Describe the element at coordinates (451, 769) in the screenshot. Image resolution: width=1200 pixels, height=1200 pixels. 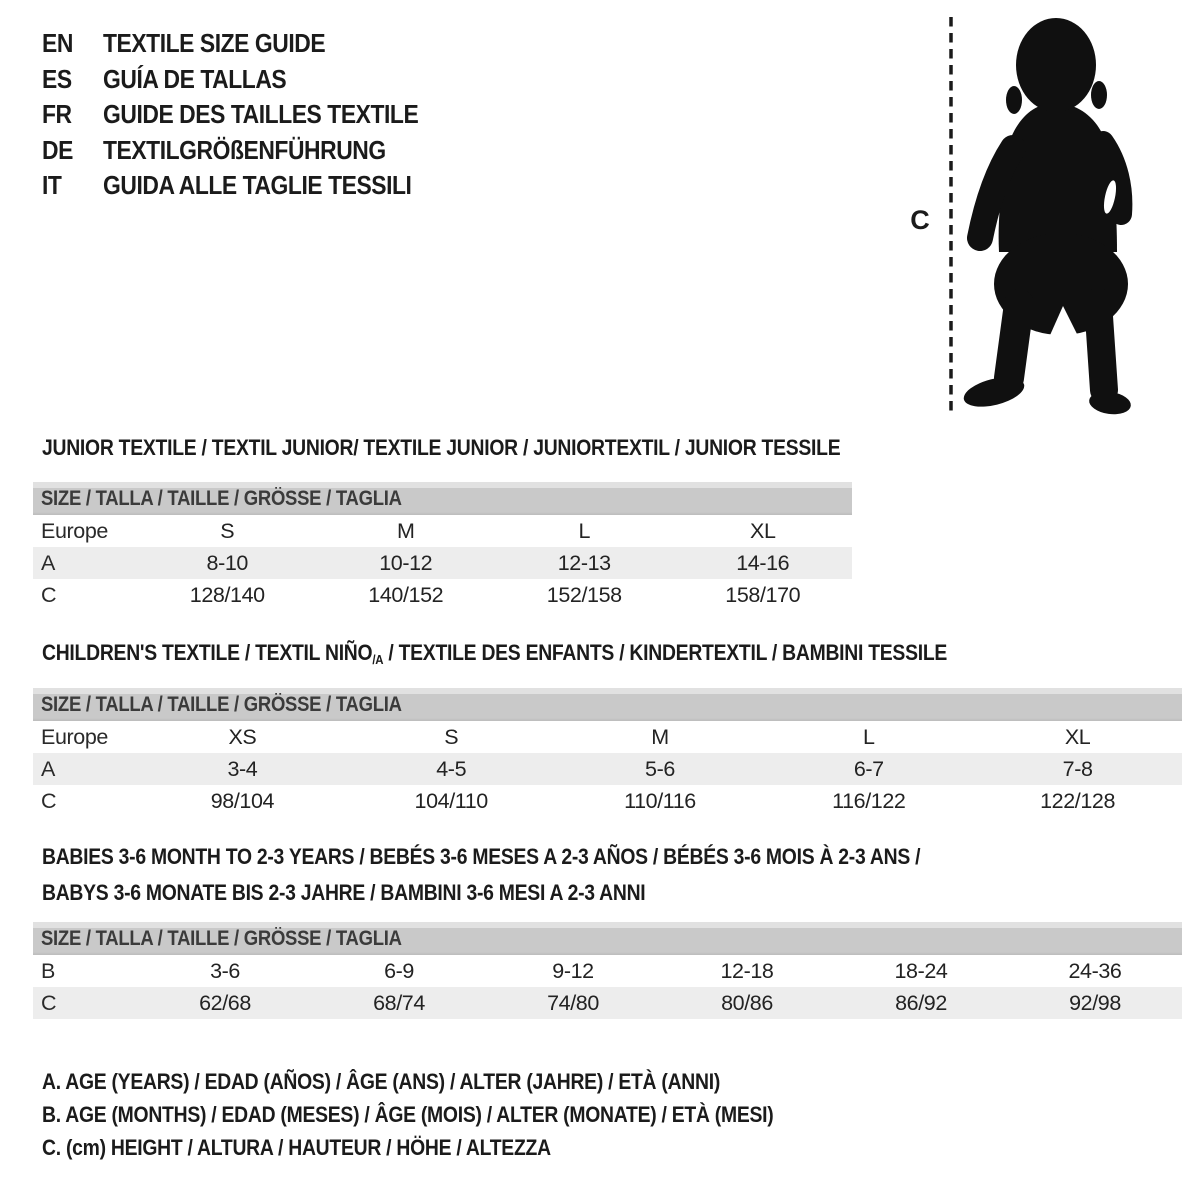
I see `size-cell: 4-5` at that location.